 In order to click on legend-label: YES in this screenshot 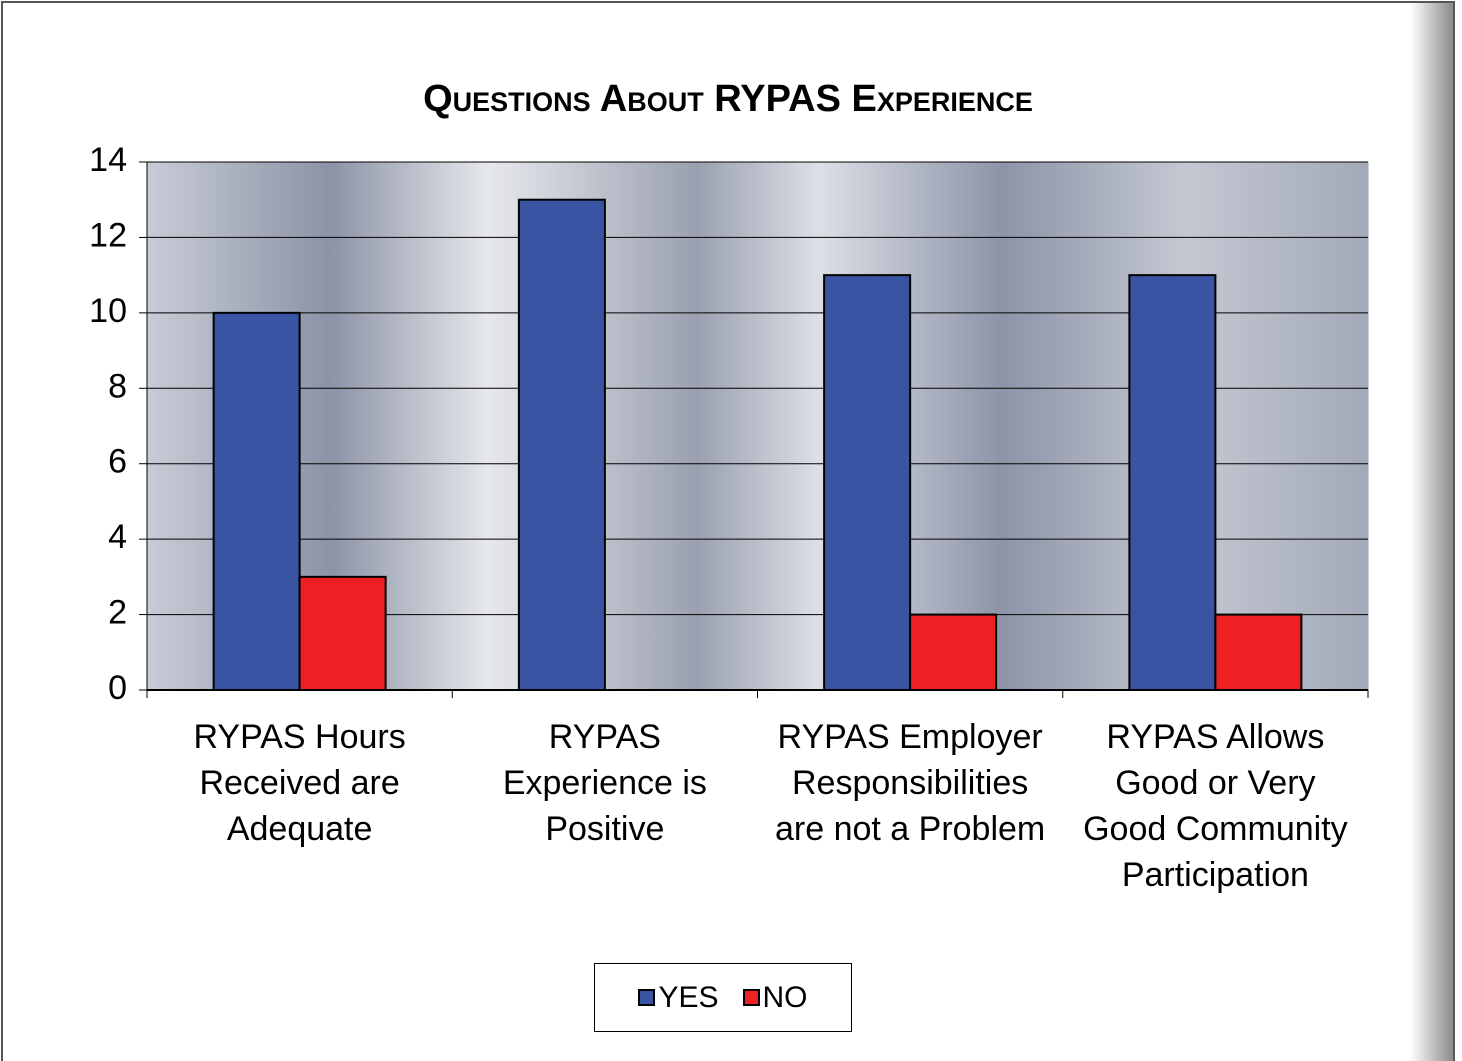, I will do `click(688, 997)`.